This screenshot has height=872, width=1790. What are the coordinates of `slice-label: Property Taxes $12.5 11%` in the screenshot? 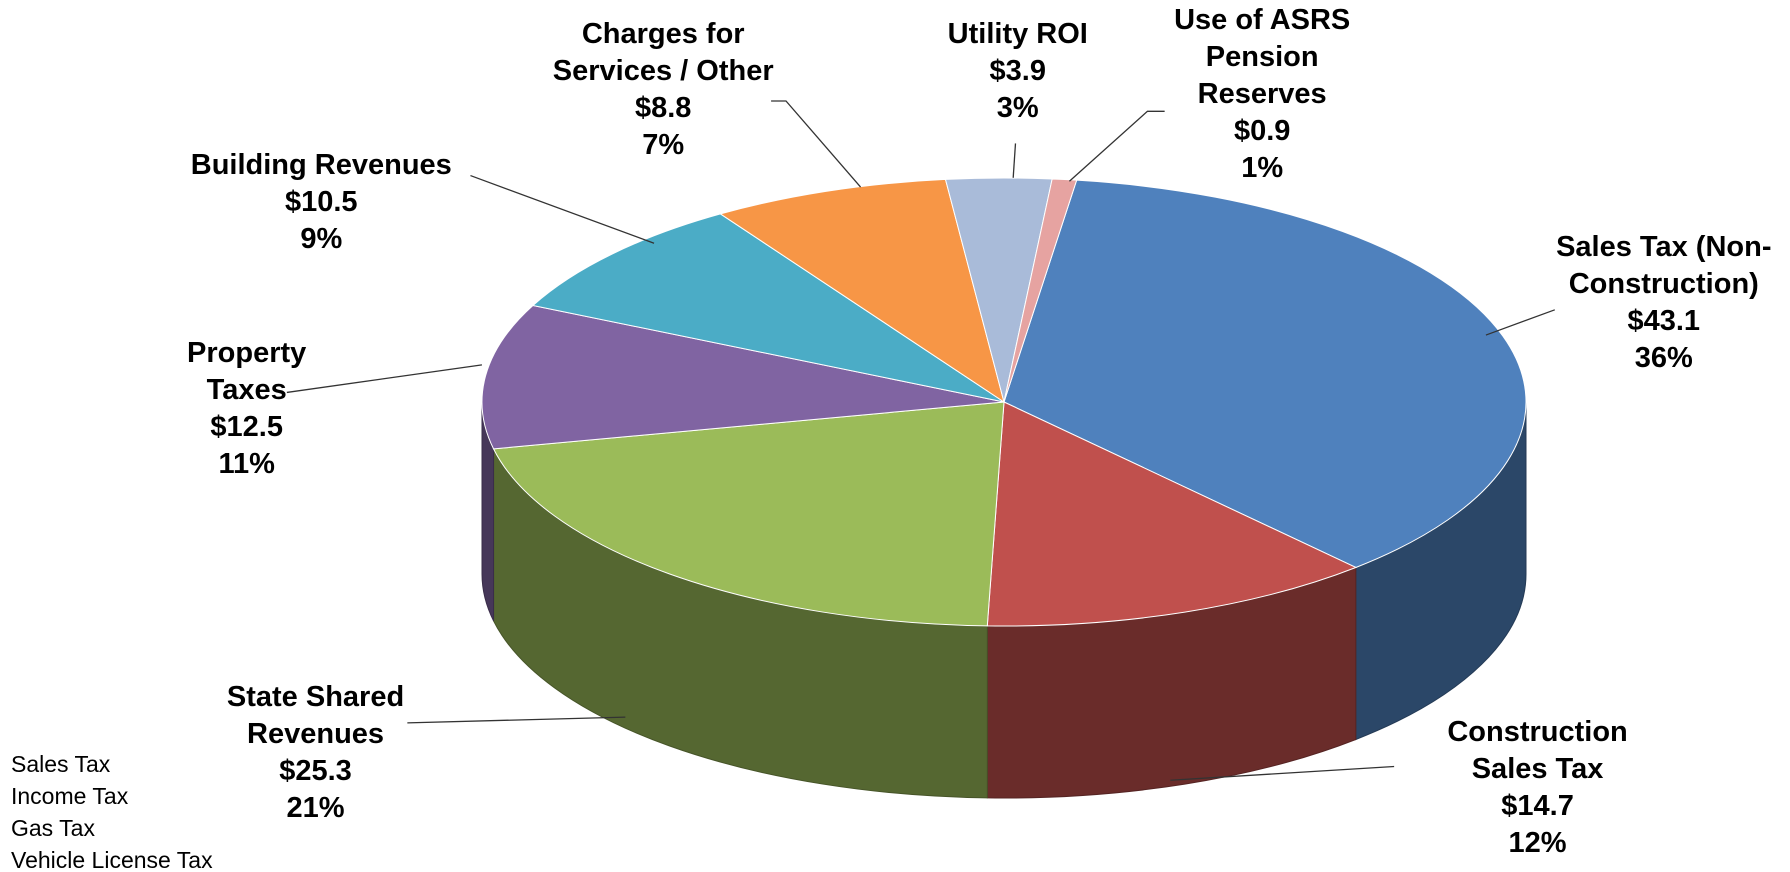 It's located at (246, 409).